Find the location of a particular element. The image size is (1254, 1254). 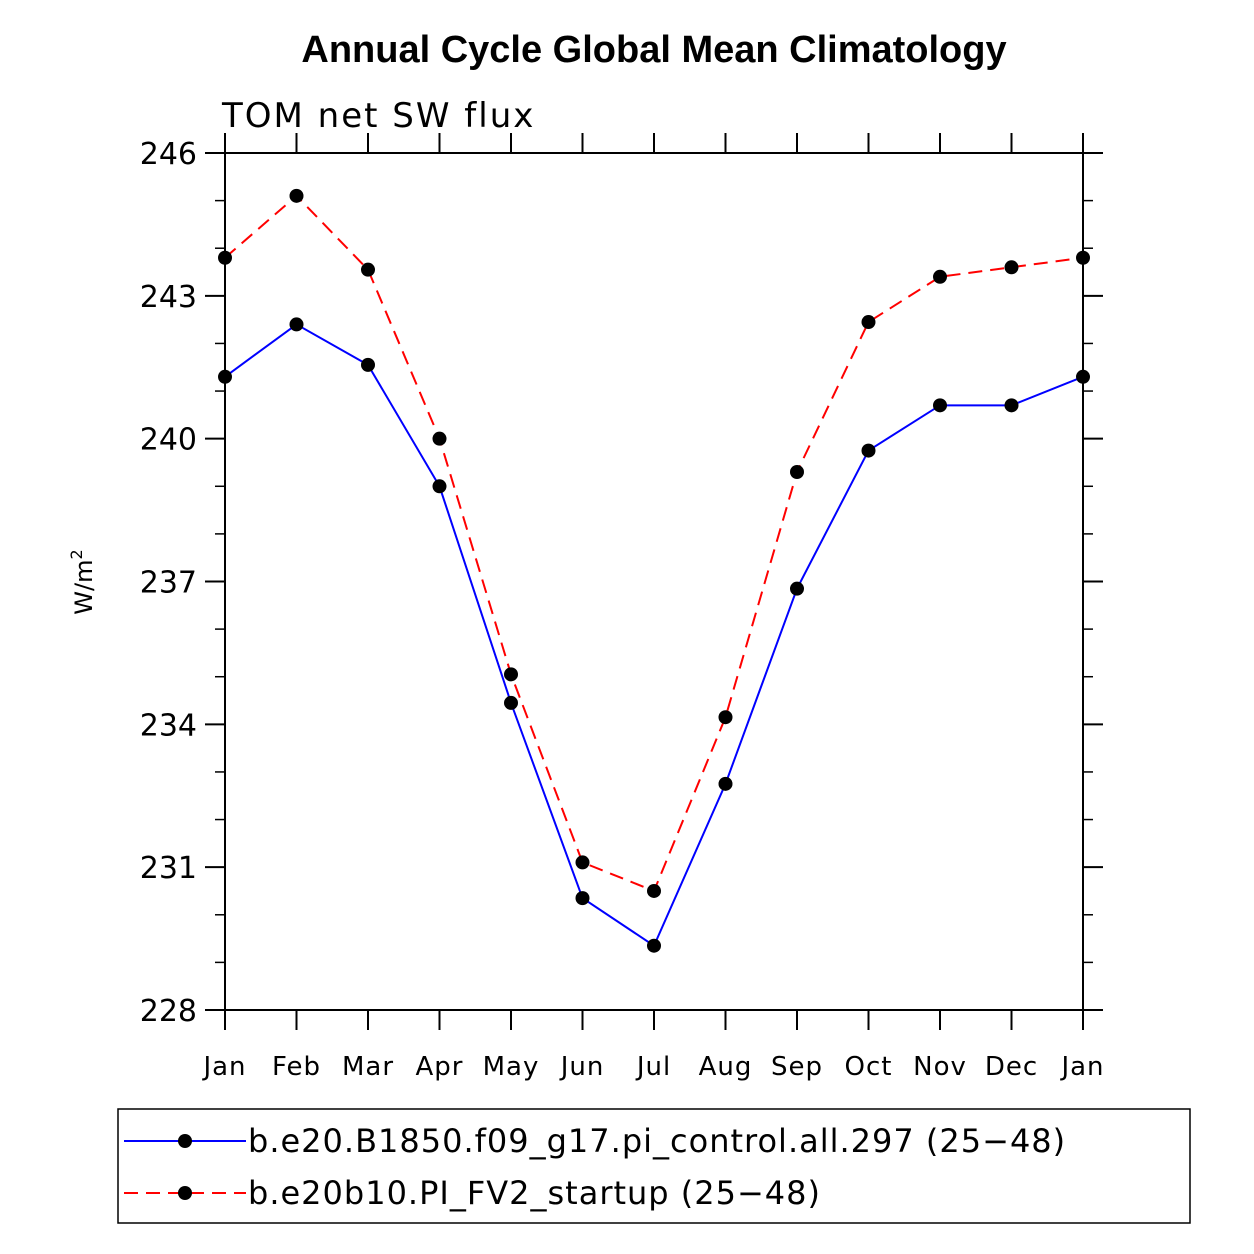

y-tick-label: 228 is located at coordinates (168, 1011).